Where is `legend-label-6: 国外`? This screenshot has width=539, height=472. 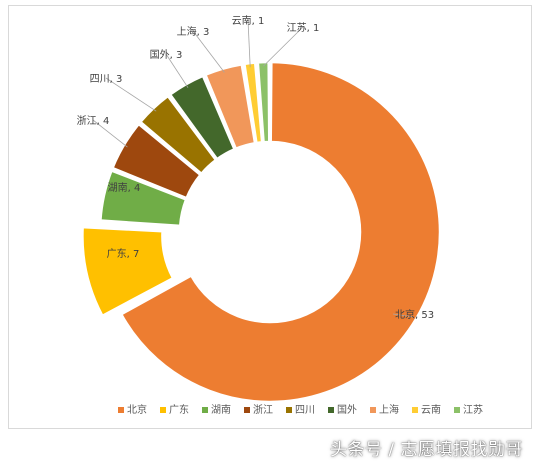
legend-label-6: 国外 is located at coordinates (347, 410).